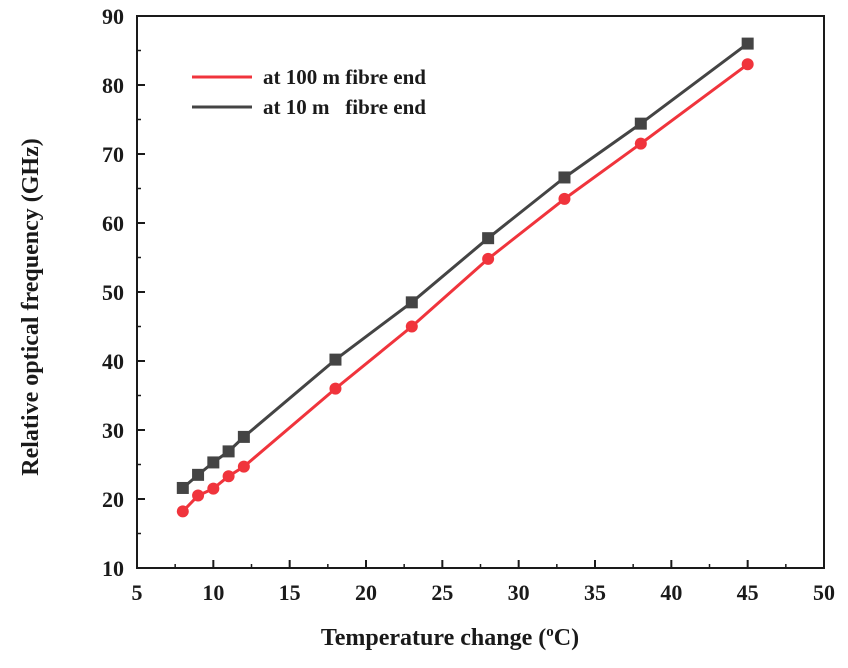 This screenshot has height=668, width=848. I want to click on y-tick-label: 40, so click(113, 361).